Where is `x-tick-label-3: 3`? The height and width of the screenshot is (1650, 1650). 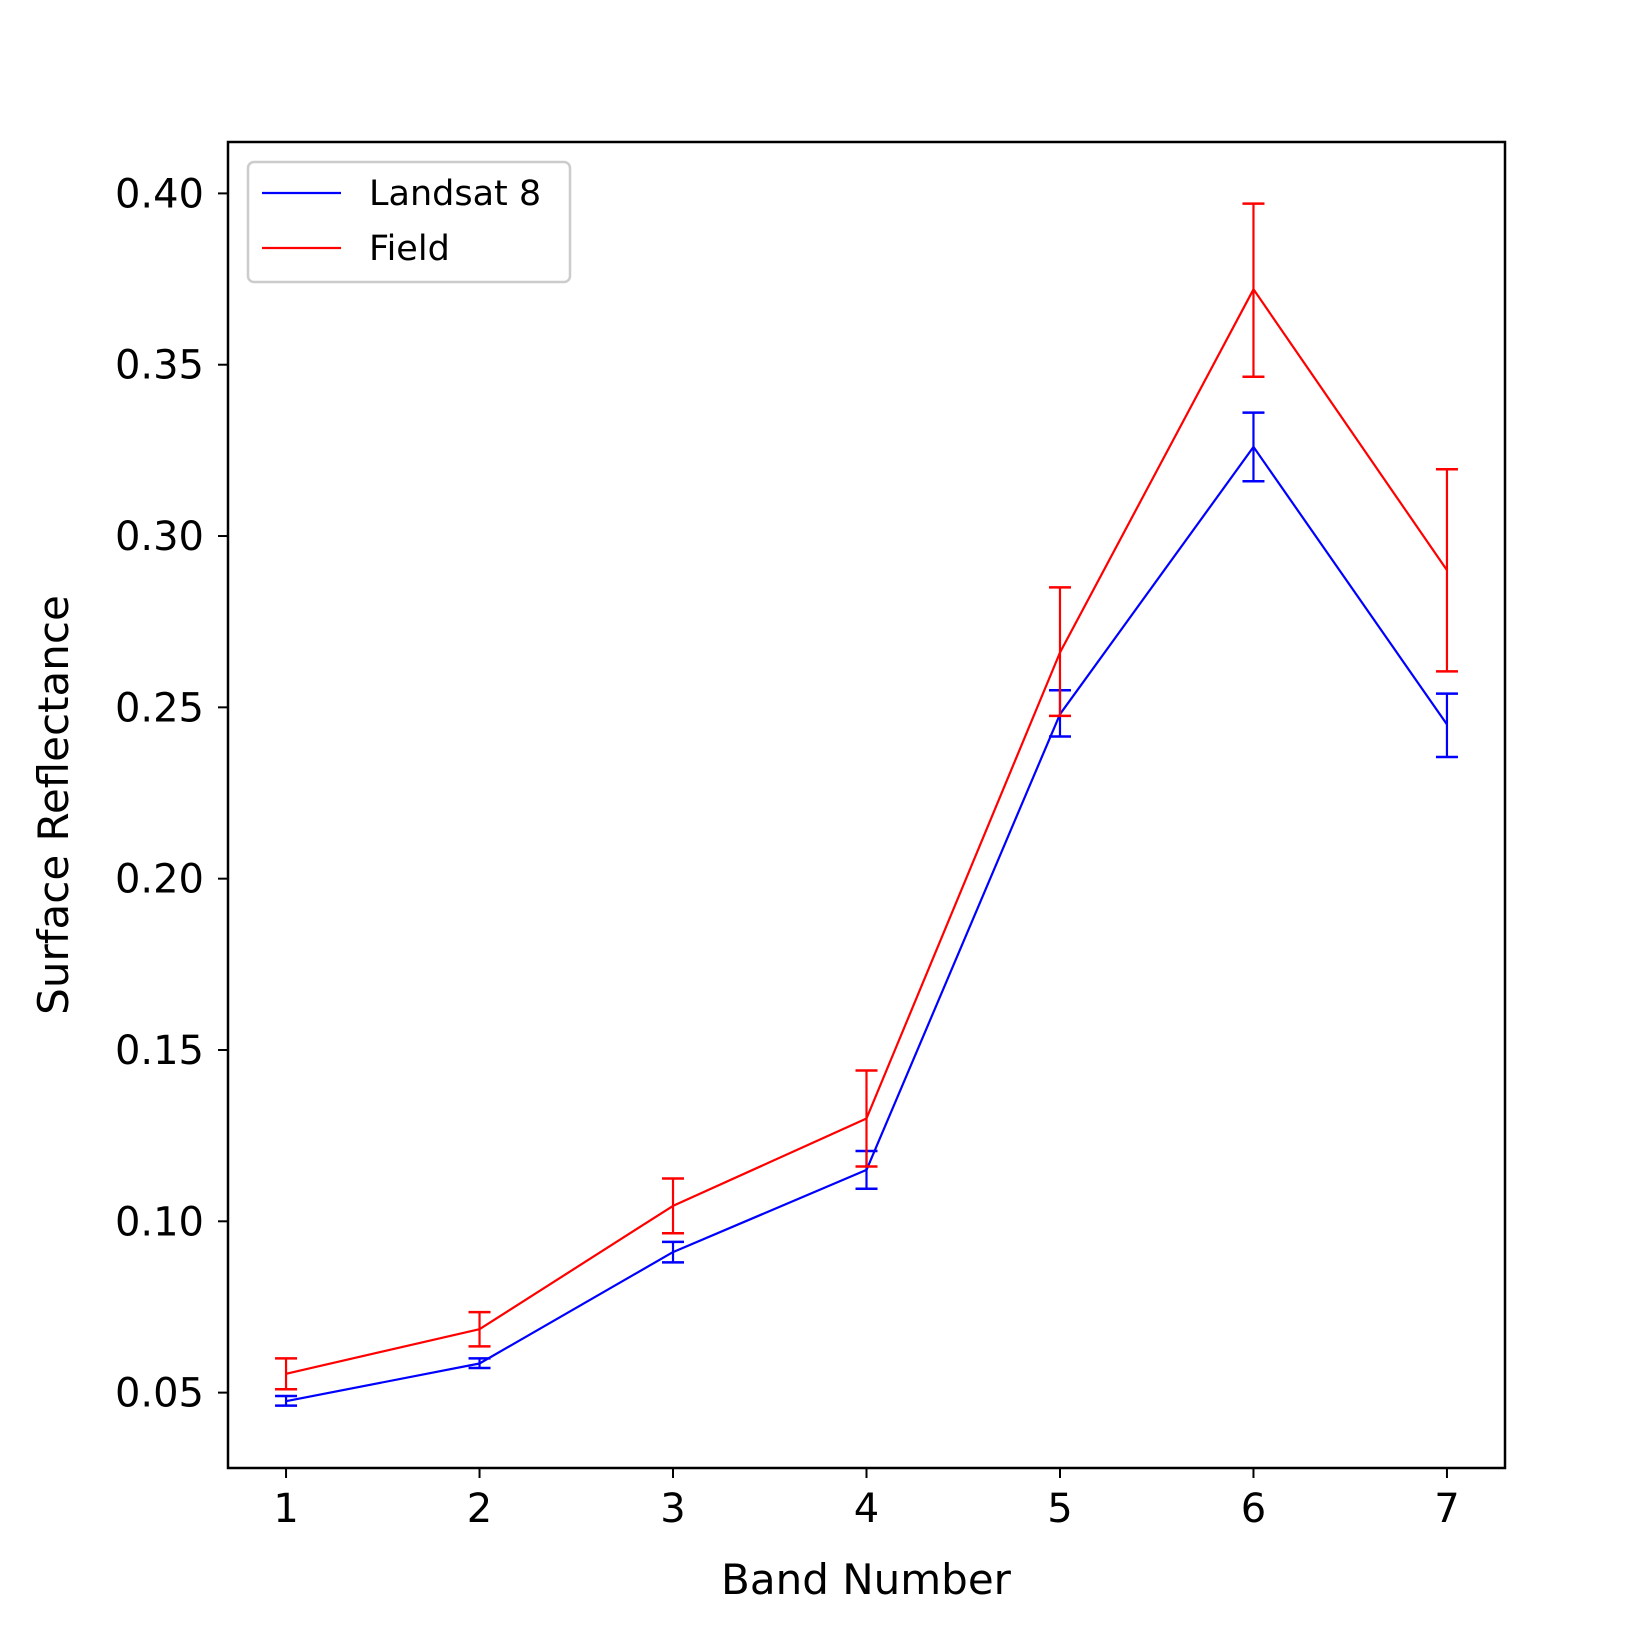
x-tick-label-3: 3 is located at coordinates (672, 1509).